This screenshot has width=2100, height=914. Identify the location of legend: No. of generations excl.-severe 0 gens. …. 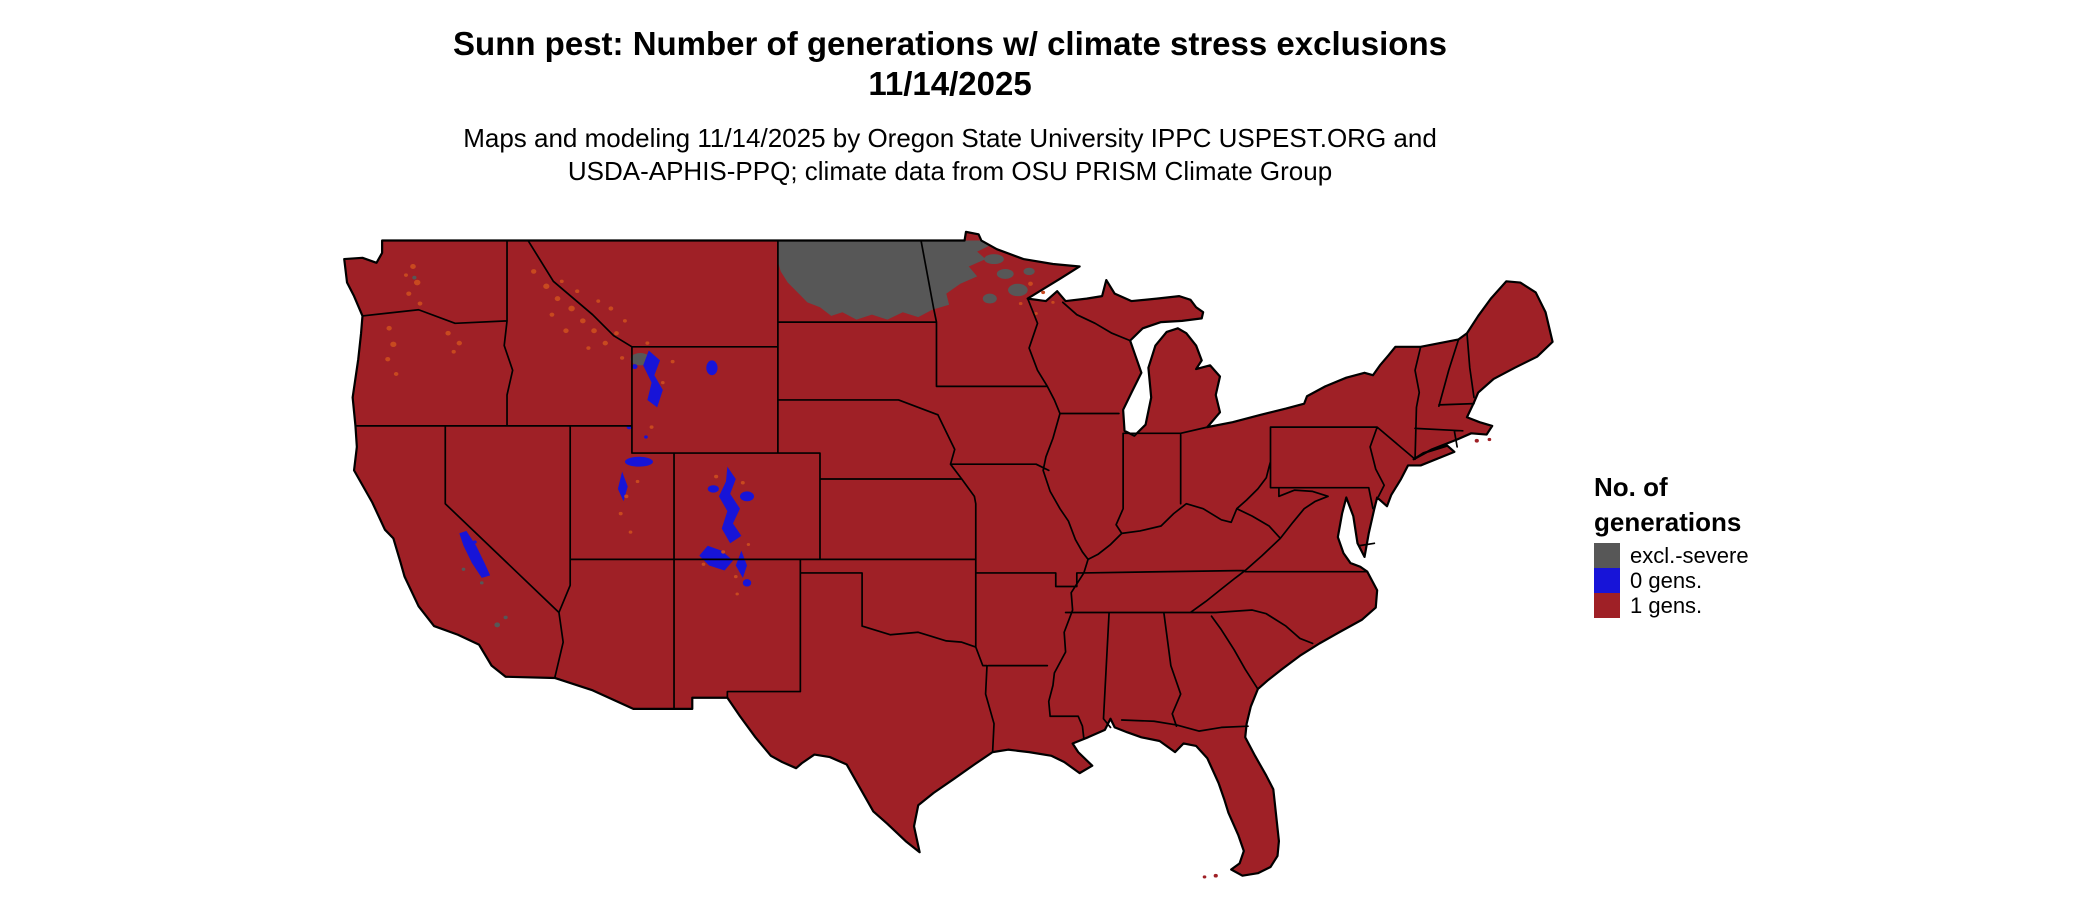
(1754, 544).